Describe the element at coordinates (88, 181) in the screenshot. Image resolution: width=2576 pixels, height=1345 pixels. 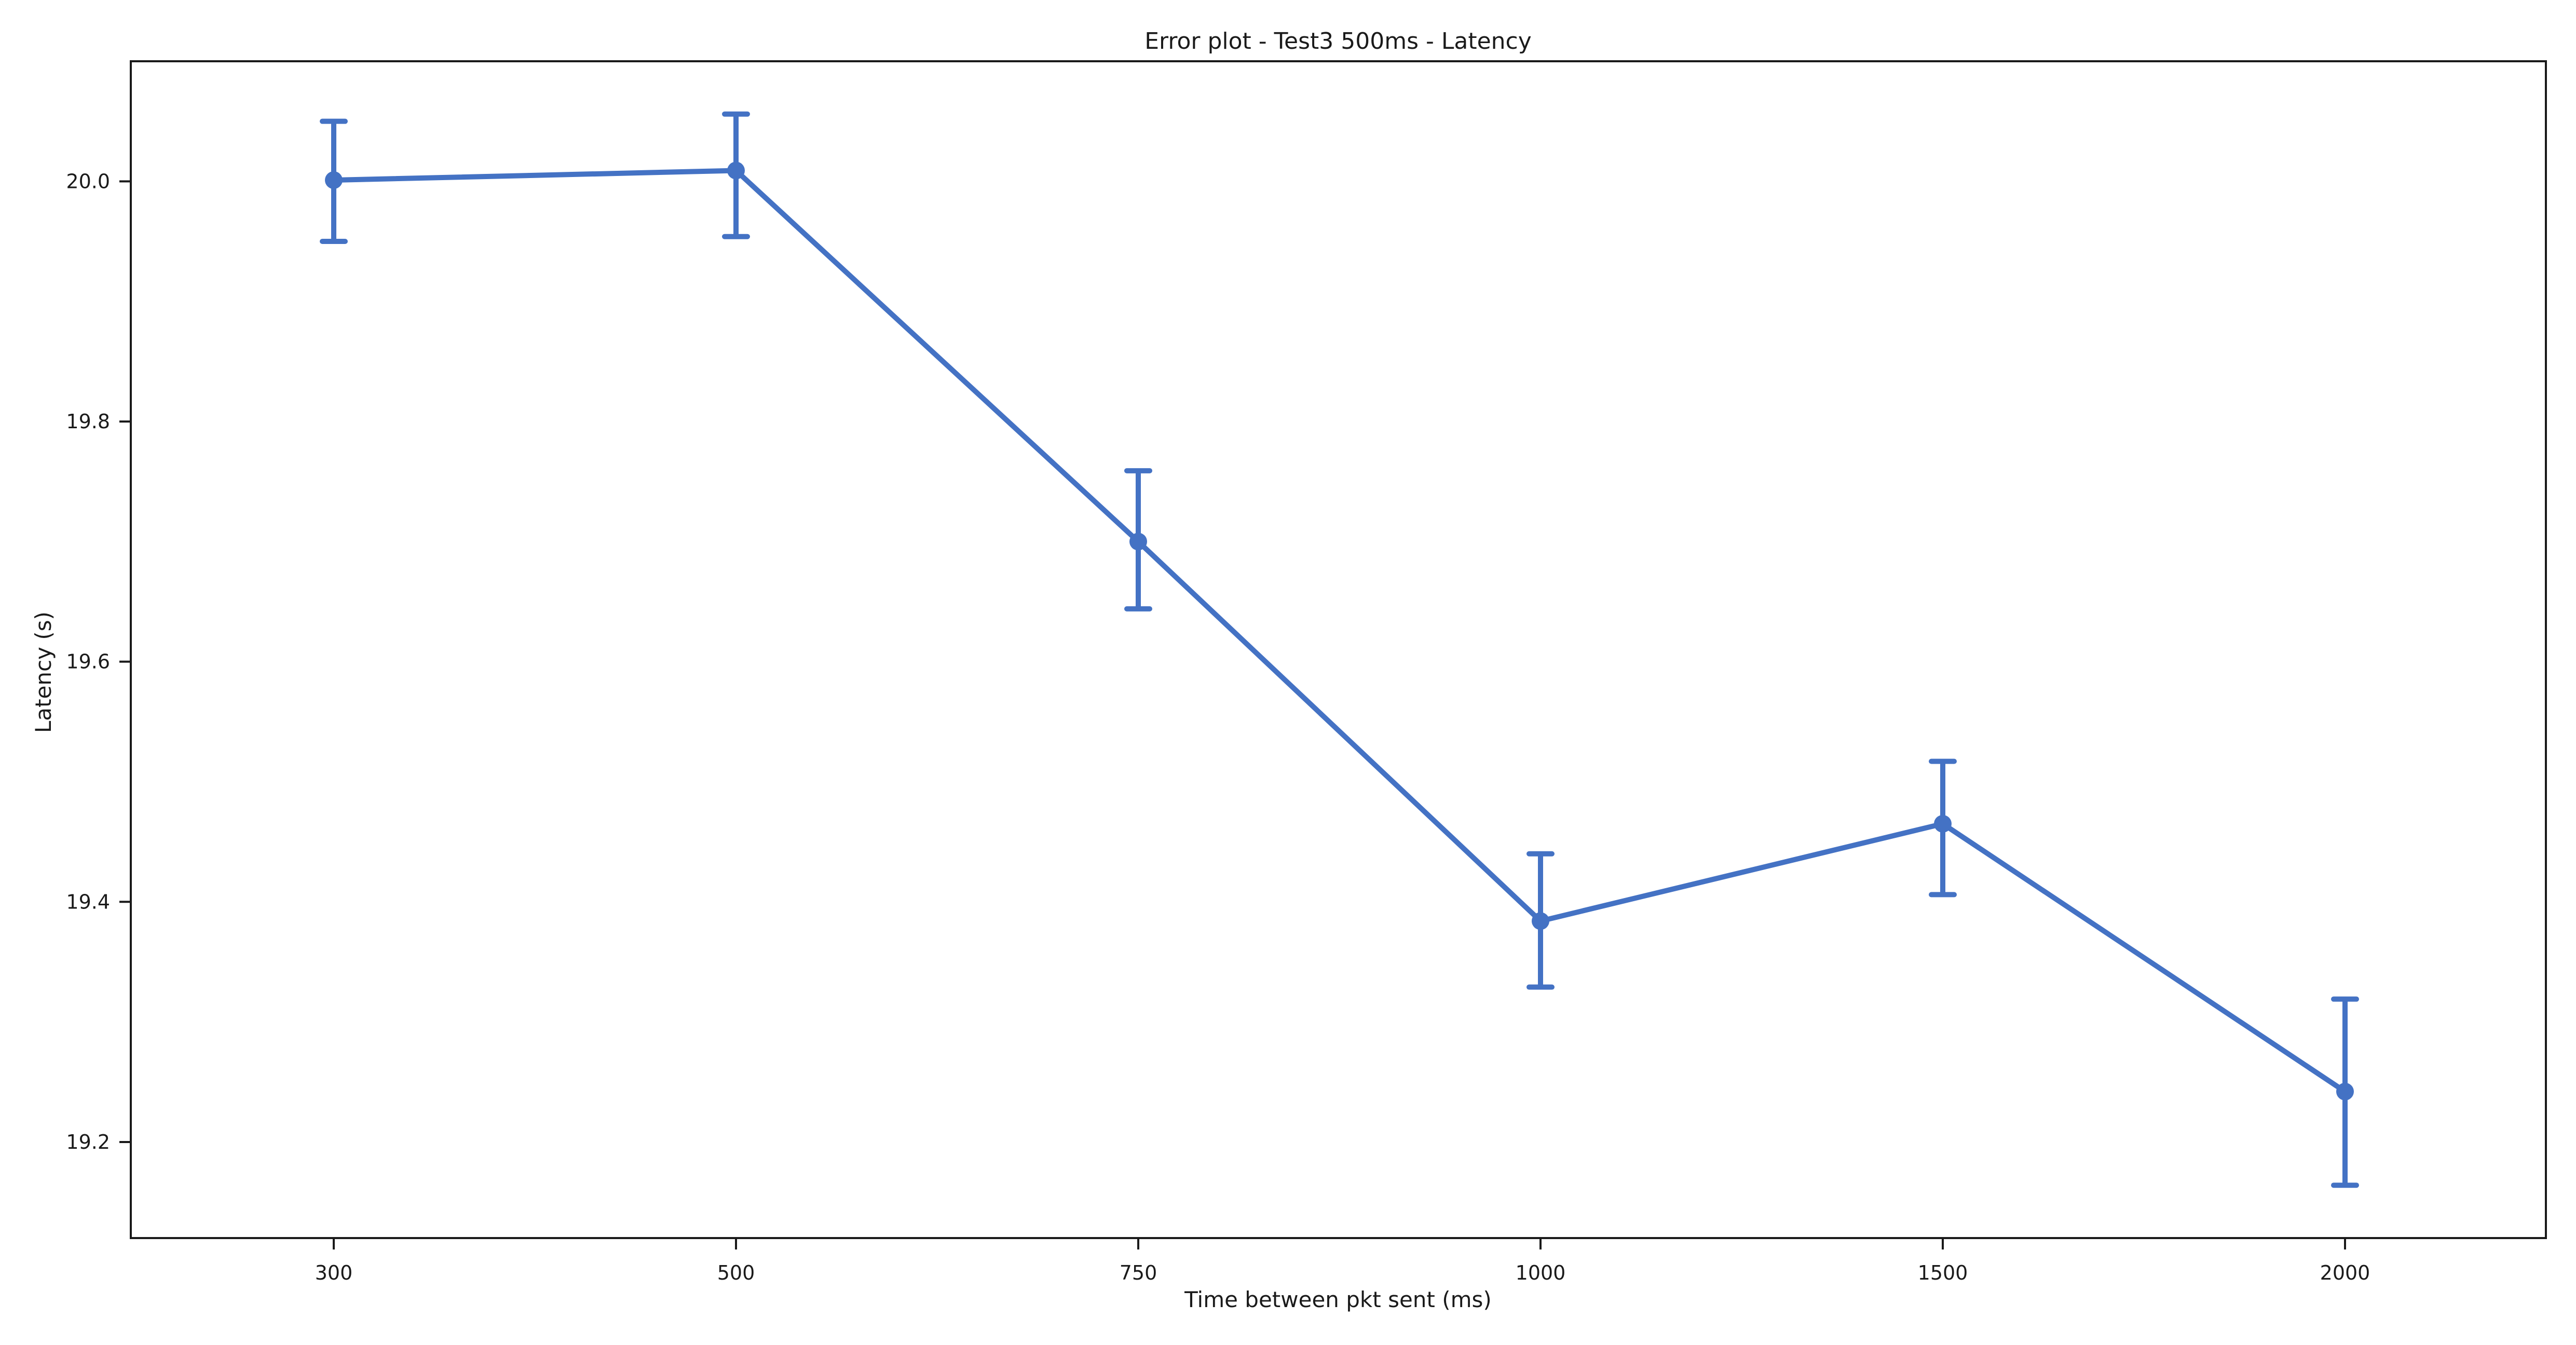
I see `y-tick-label: 20.0` at that location.